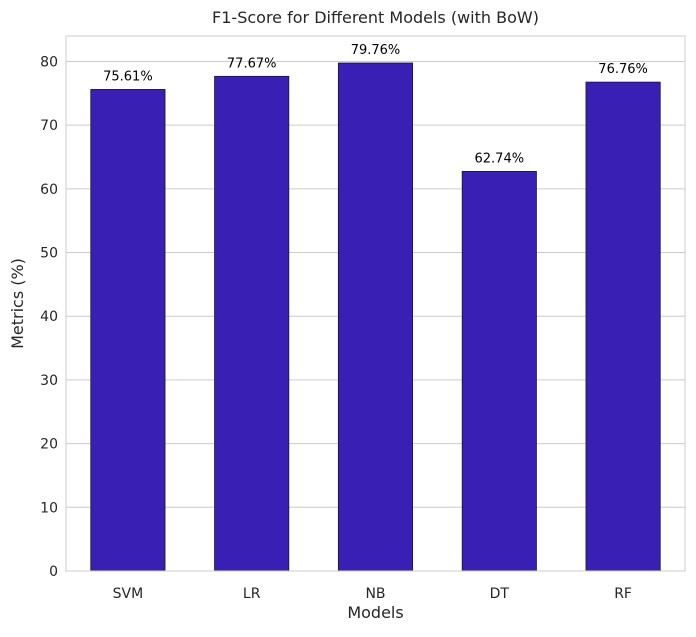 The height and width of the screenshot is (637, 696). Describe the element at coordinates (128, 76) in the screenshot. I see `data-label-svm: 75.61%` at that location.